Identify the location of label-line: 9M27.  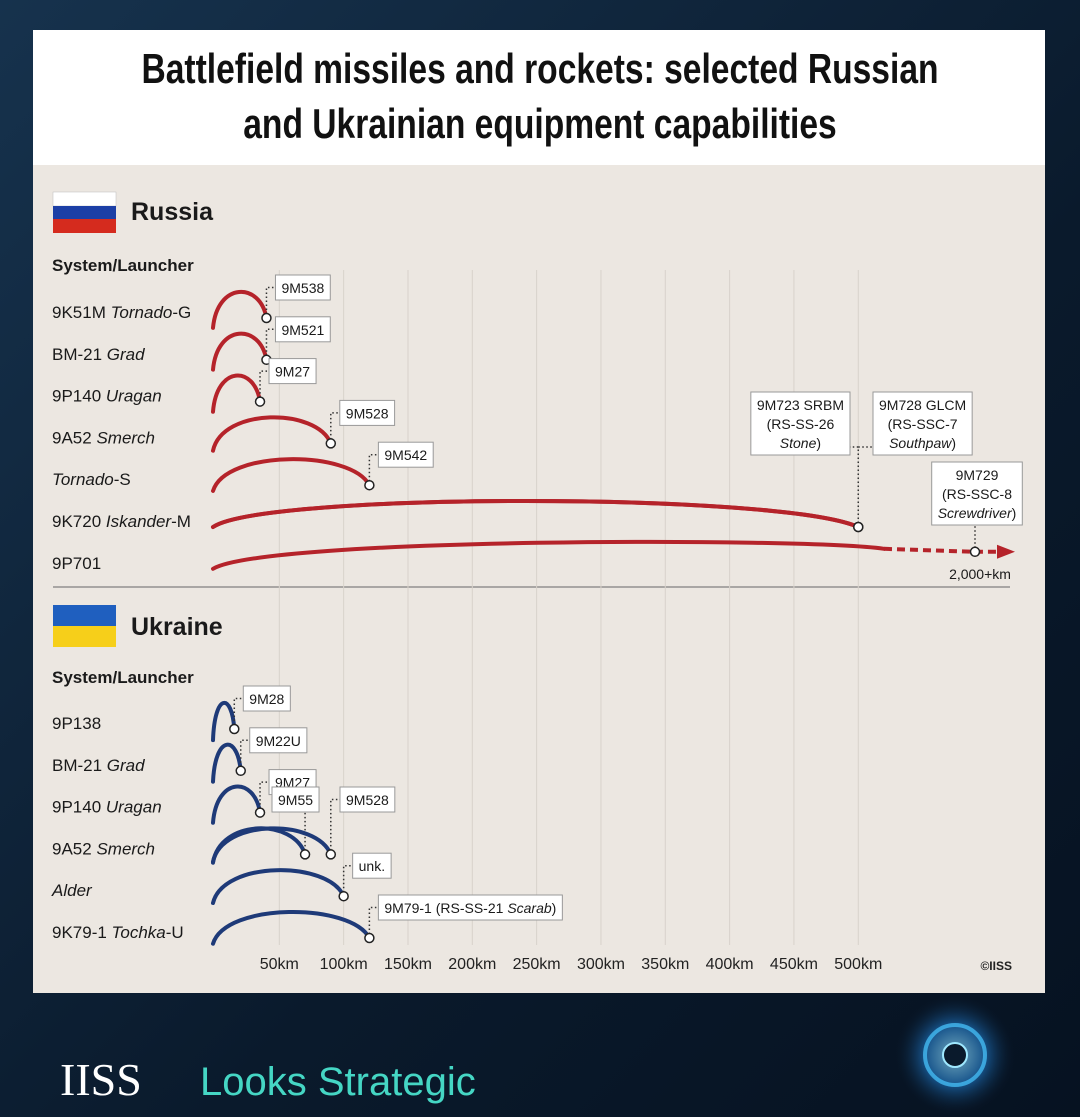
(292, 372).